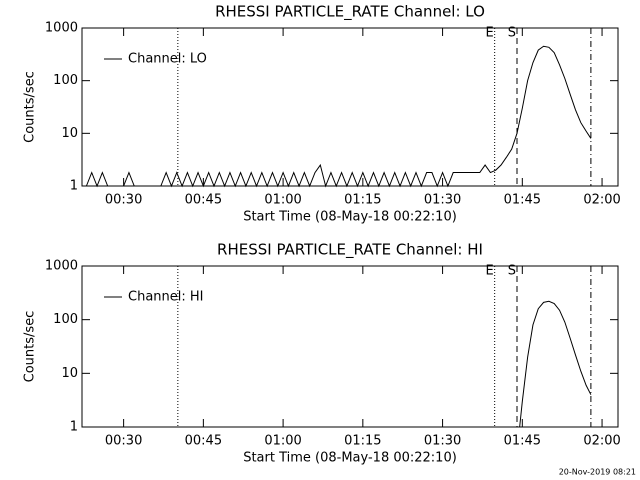 This screenshot has height=480, width=640. I want to click on chart-title: RHESSI PARTICLE_RATE Channel: HI, so click(350, 250).